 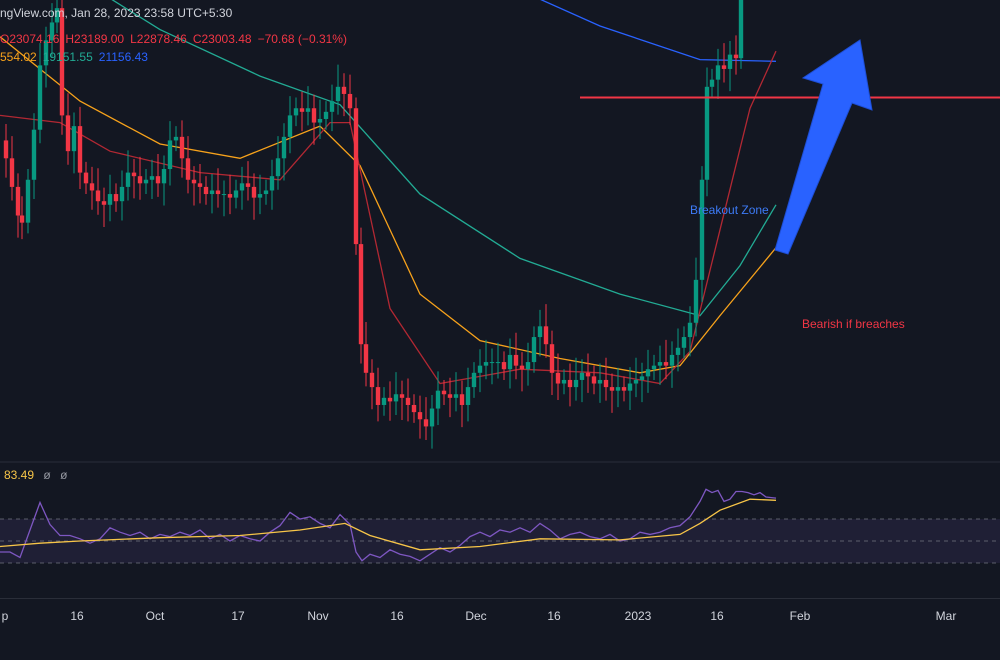 I want to click on bullish-arrow, so click(x=823, y=147).